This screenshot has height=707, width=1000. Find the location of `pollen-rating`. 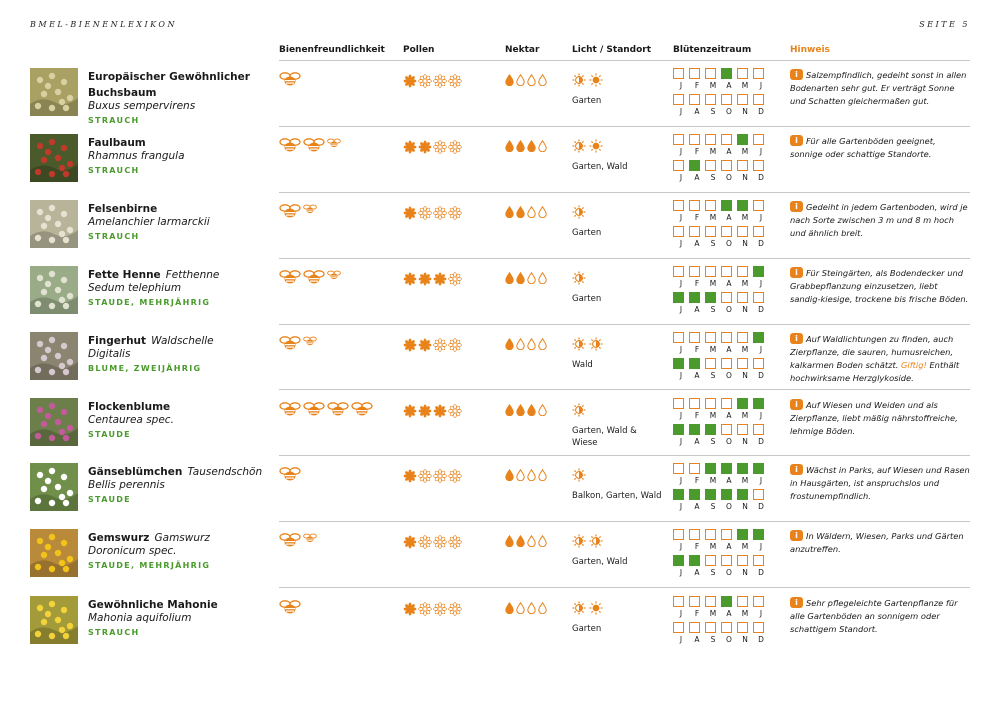

pollen-rating is located at coordinates (432, 345).